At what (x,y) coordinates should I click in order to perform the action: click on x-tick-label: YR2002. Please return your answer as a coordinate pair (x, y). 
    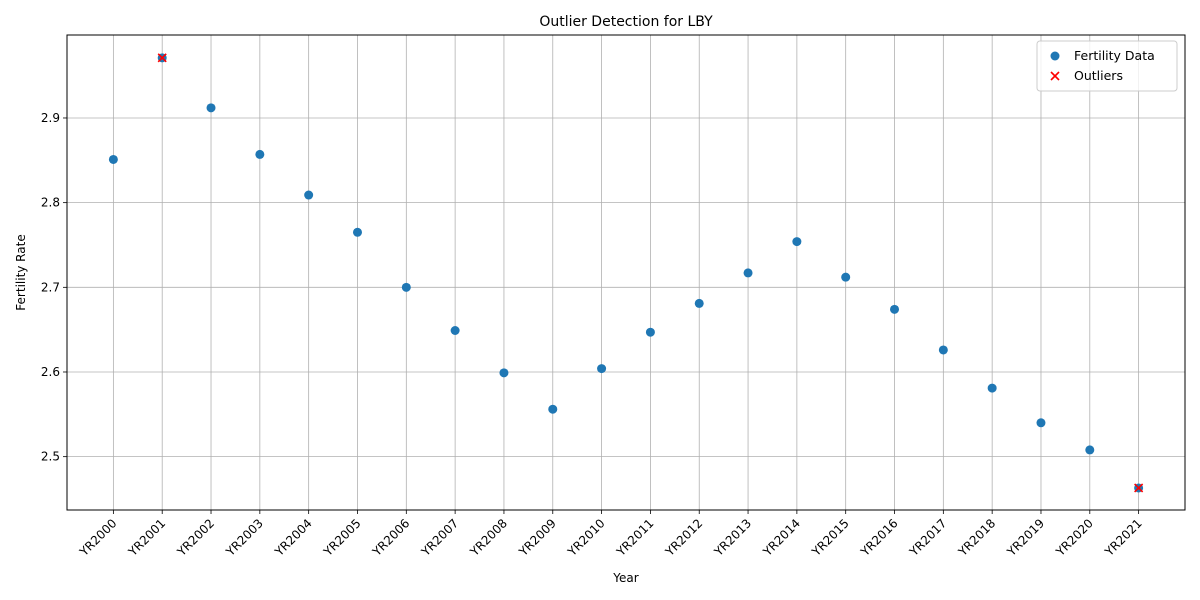
    Looking at the image, I should click on (195, 537).